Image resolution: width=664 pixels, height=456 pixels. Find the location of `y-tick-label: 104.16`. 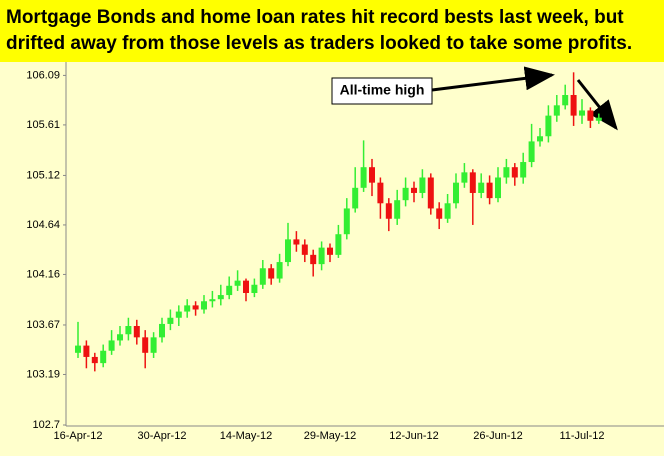

y-tick-label: 104.16 is located at coordinates (43, 274).